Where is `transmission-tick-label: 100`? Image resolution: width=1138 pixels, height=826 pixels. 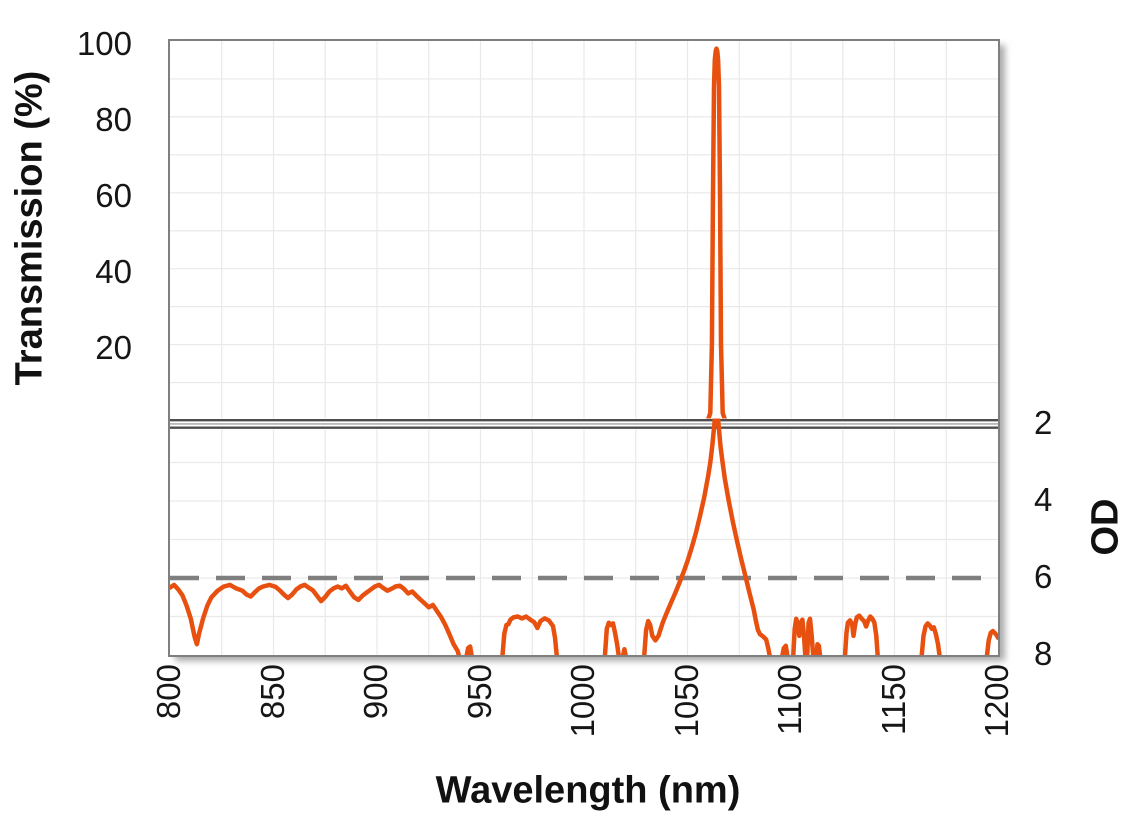
transmission-tick-label: 100 is located at coordinates (104, 43).